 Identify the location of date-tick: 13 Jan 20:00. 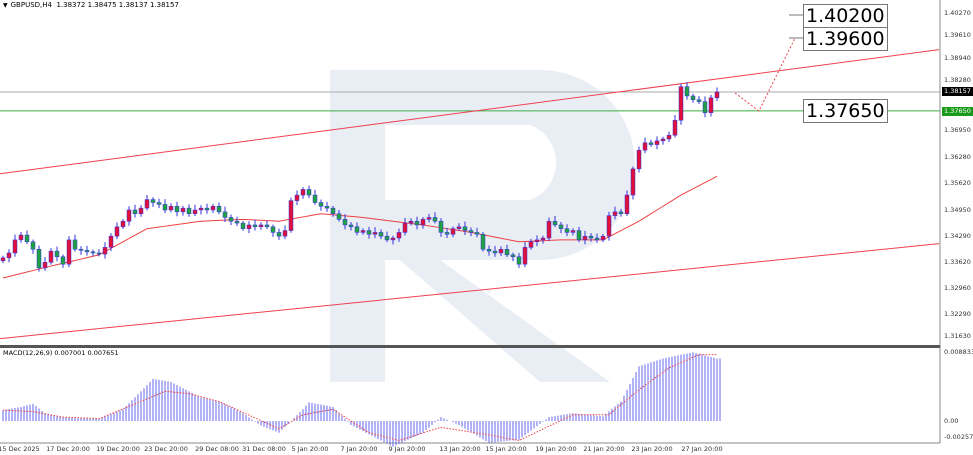
(460, 449).